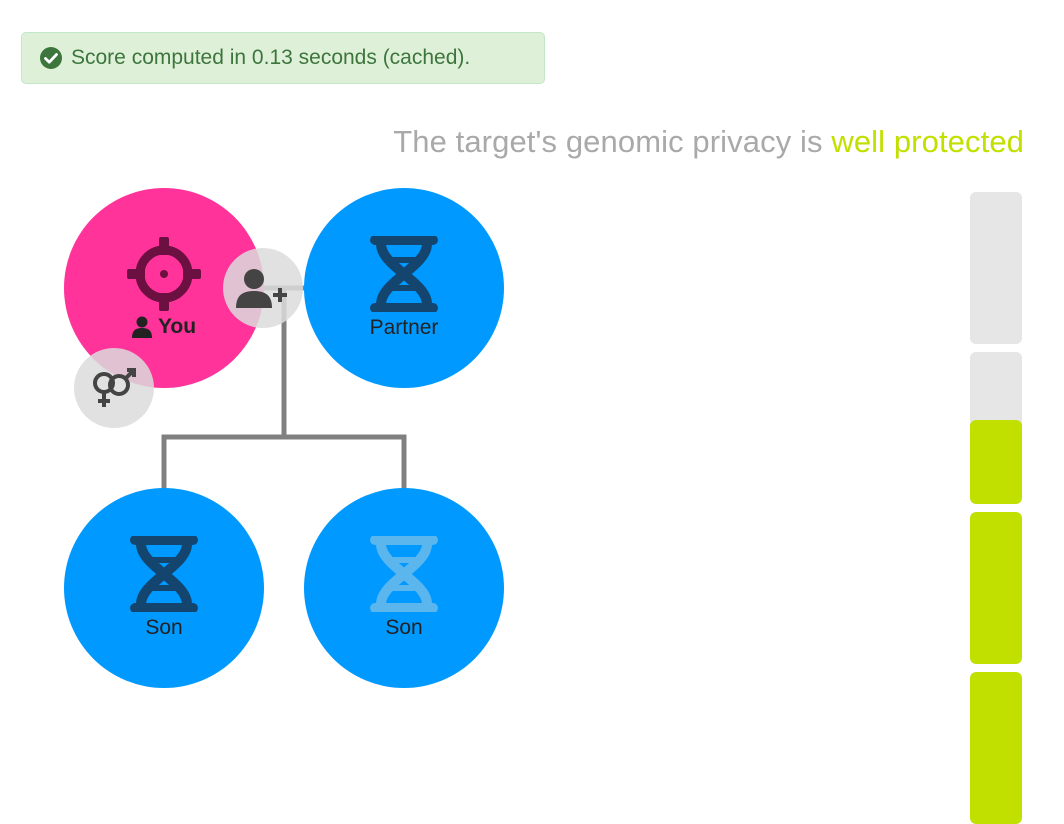 This screenshot has width=1064, height=824. What do you see at coordinates (404, 574) in the screenshot?
I see `dna-faded-icon` at bounding box center [404, 574].